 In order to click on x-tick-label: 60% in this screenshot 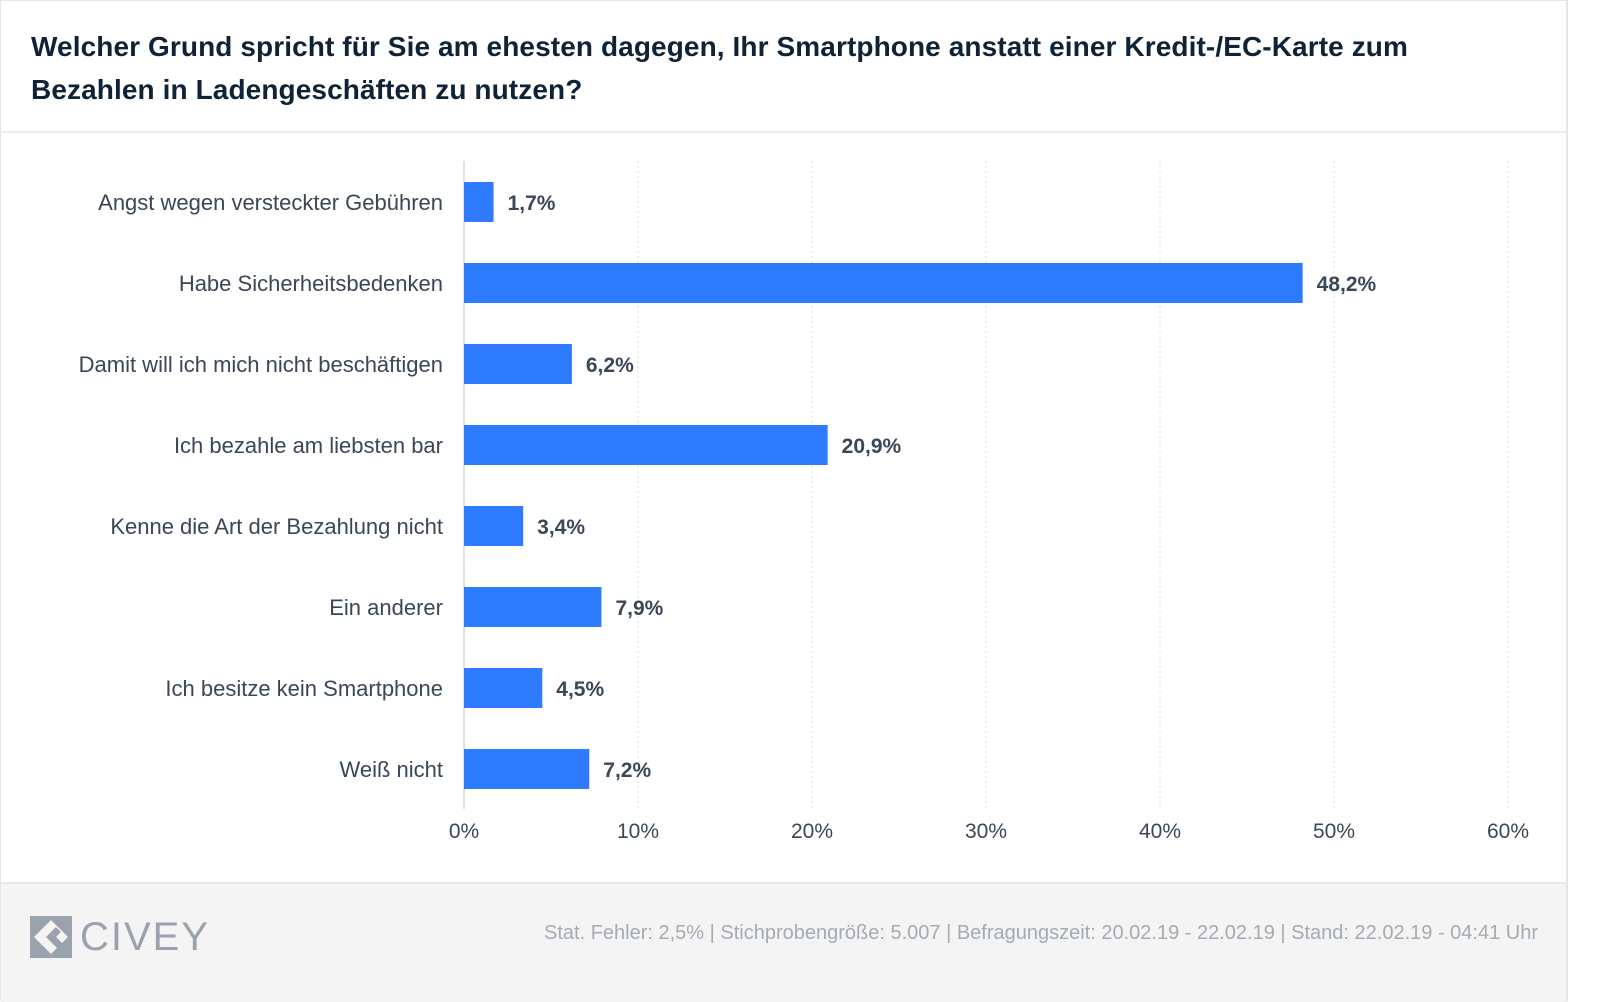, I will do `click(1508, 831)`.